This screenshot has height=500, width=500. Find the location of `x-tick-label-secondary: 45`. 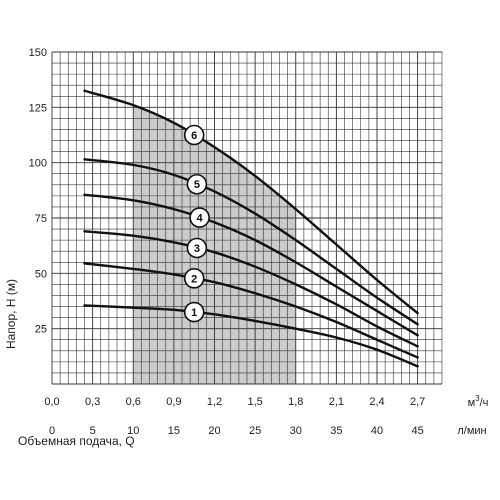

x-tick-label-secondary: 45 is located at coordinates (418, 431).